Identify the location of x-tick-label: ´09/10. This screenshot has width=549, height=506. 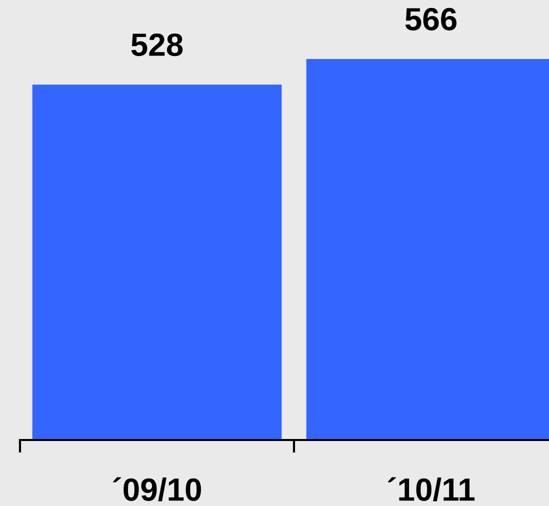
(157, 489).